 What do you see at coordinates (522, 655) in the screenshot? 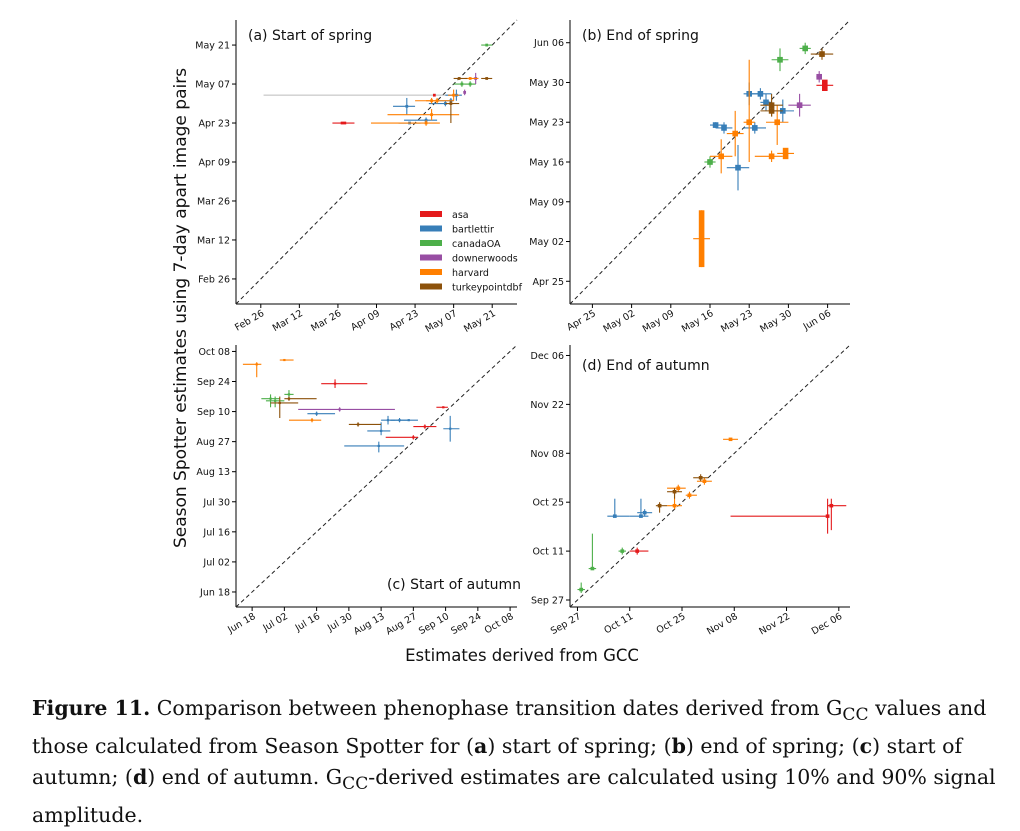
I see `x-axis-label: Estimates derived from GCC` at bounding box center [522, 655].